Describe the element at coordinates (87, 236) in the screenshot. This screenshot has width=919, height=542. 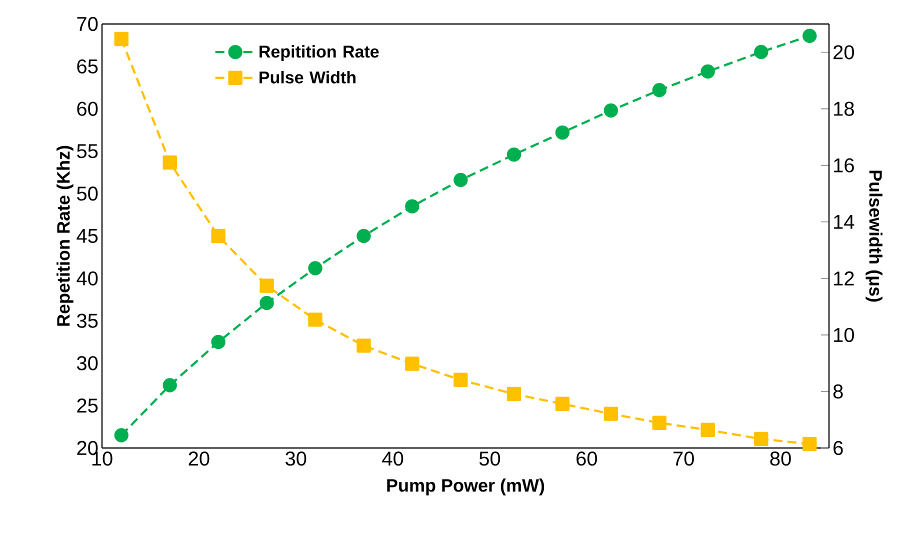
I see `y-tick-label: 45` at that location.